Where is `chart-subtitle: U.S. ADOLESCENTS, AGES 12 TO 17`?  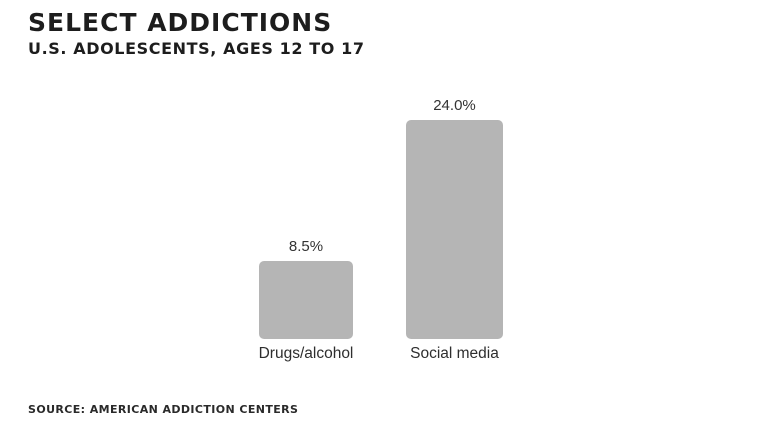
chart-subtitle: U.S. ADOLESCENTS, AGES 12 TO 17 is located at coordinates (196, 48).